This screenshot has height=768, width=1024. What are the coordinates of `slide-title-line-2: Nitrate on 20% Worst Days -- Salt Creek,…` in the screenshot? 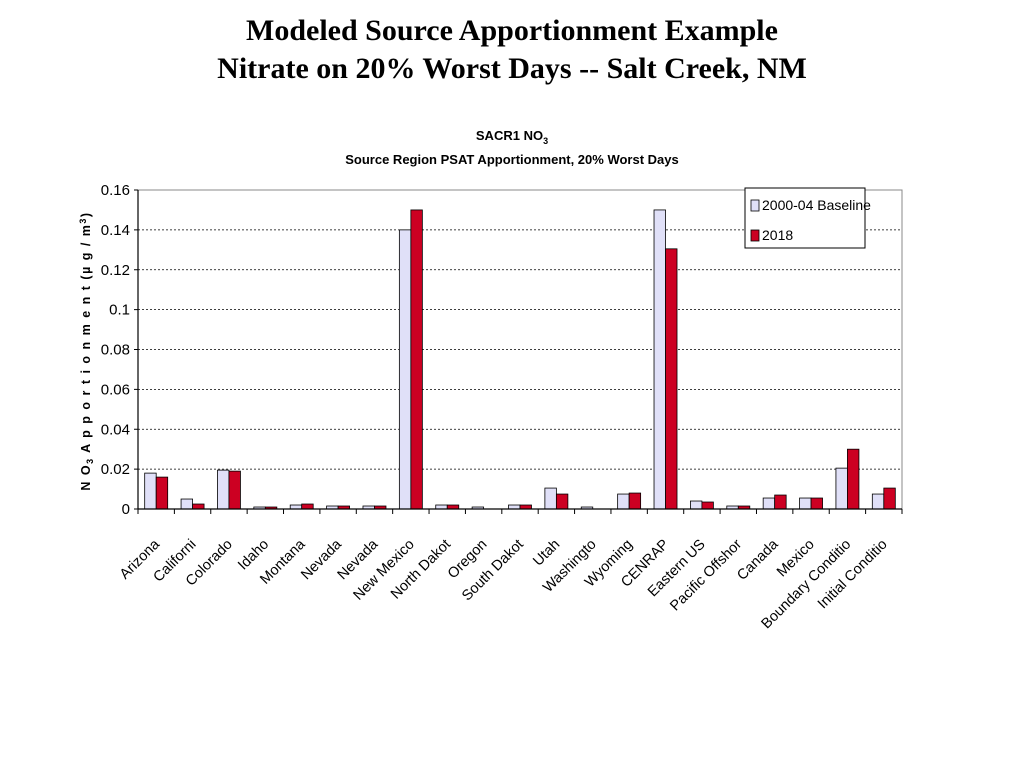 It's located at (512, 68).